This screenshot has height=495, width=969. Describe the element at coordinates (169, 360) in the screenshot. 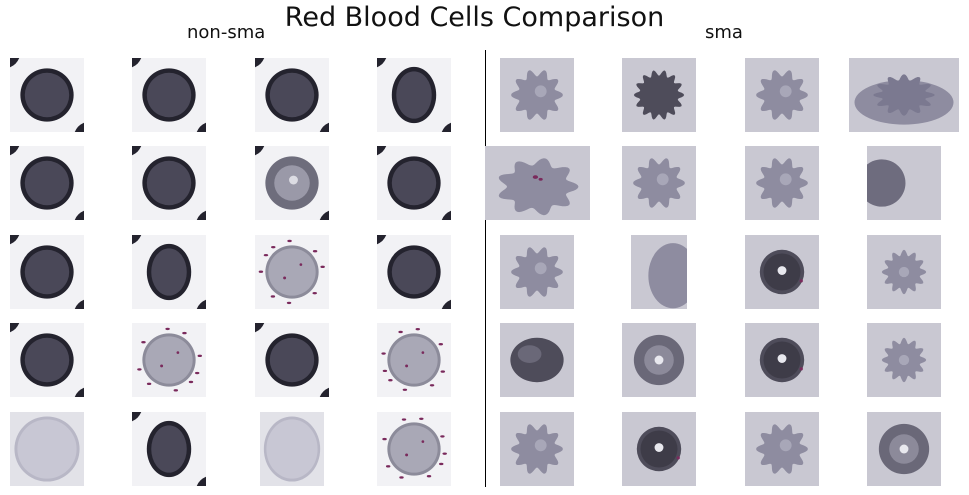

I see `cell-image-non-sma-r4-c2` at that location.